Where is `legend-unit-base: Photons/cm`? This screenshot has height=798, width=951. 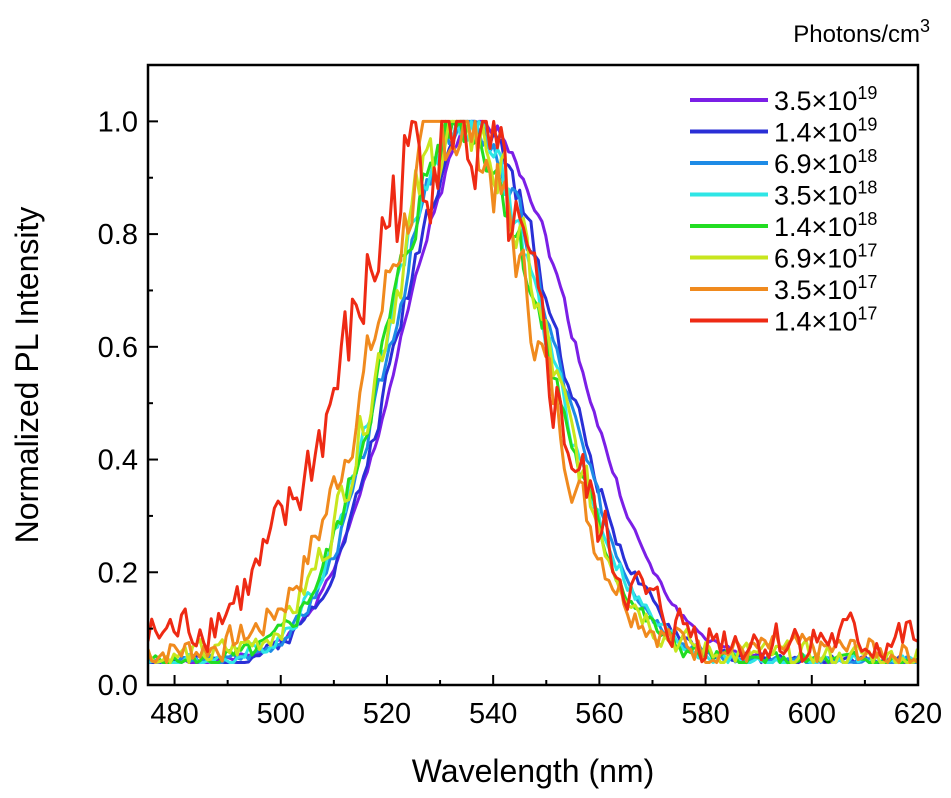
legend-unit-base: Photons/cm is located at coordinates (856, 34).